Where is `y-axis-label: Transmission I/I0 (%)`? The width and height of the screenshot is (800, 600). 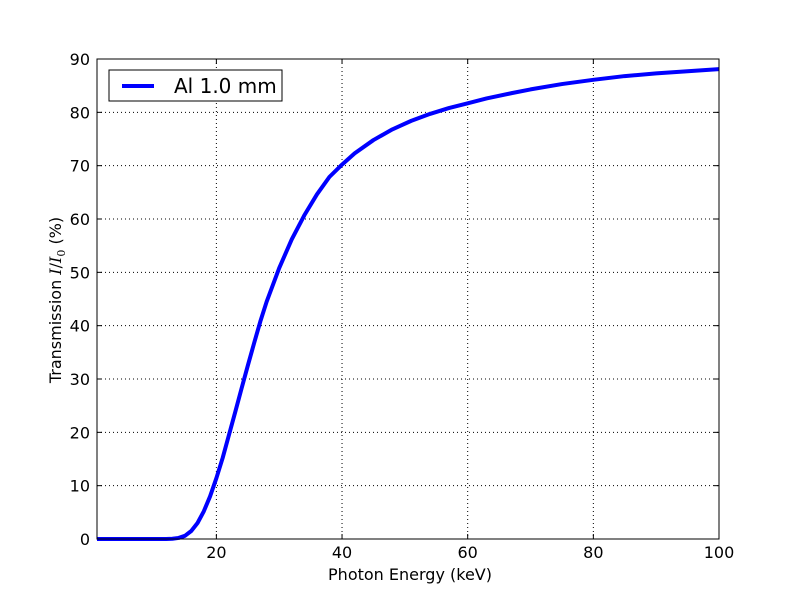 y-axis-label: Transmission I/I0 (%) is located at coordinates (57, 300).